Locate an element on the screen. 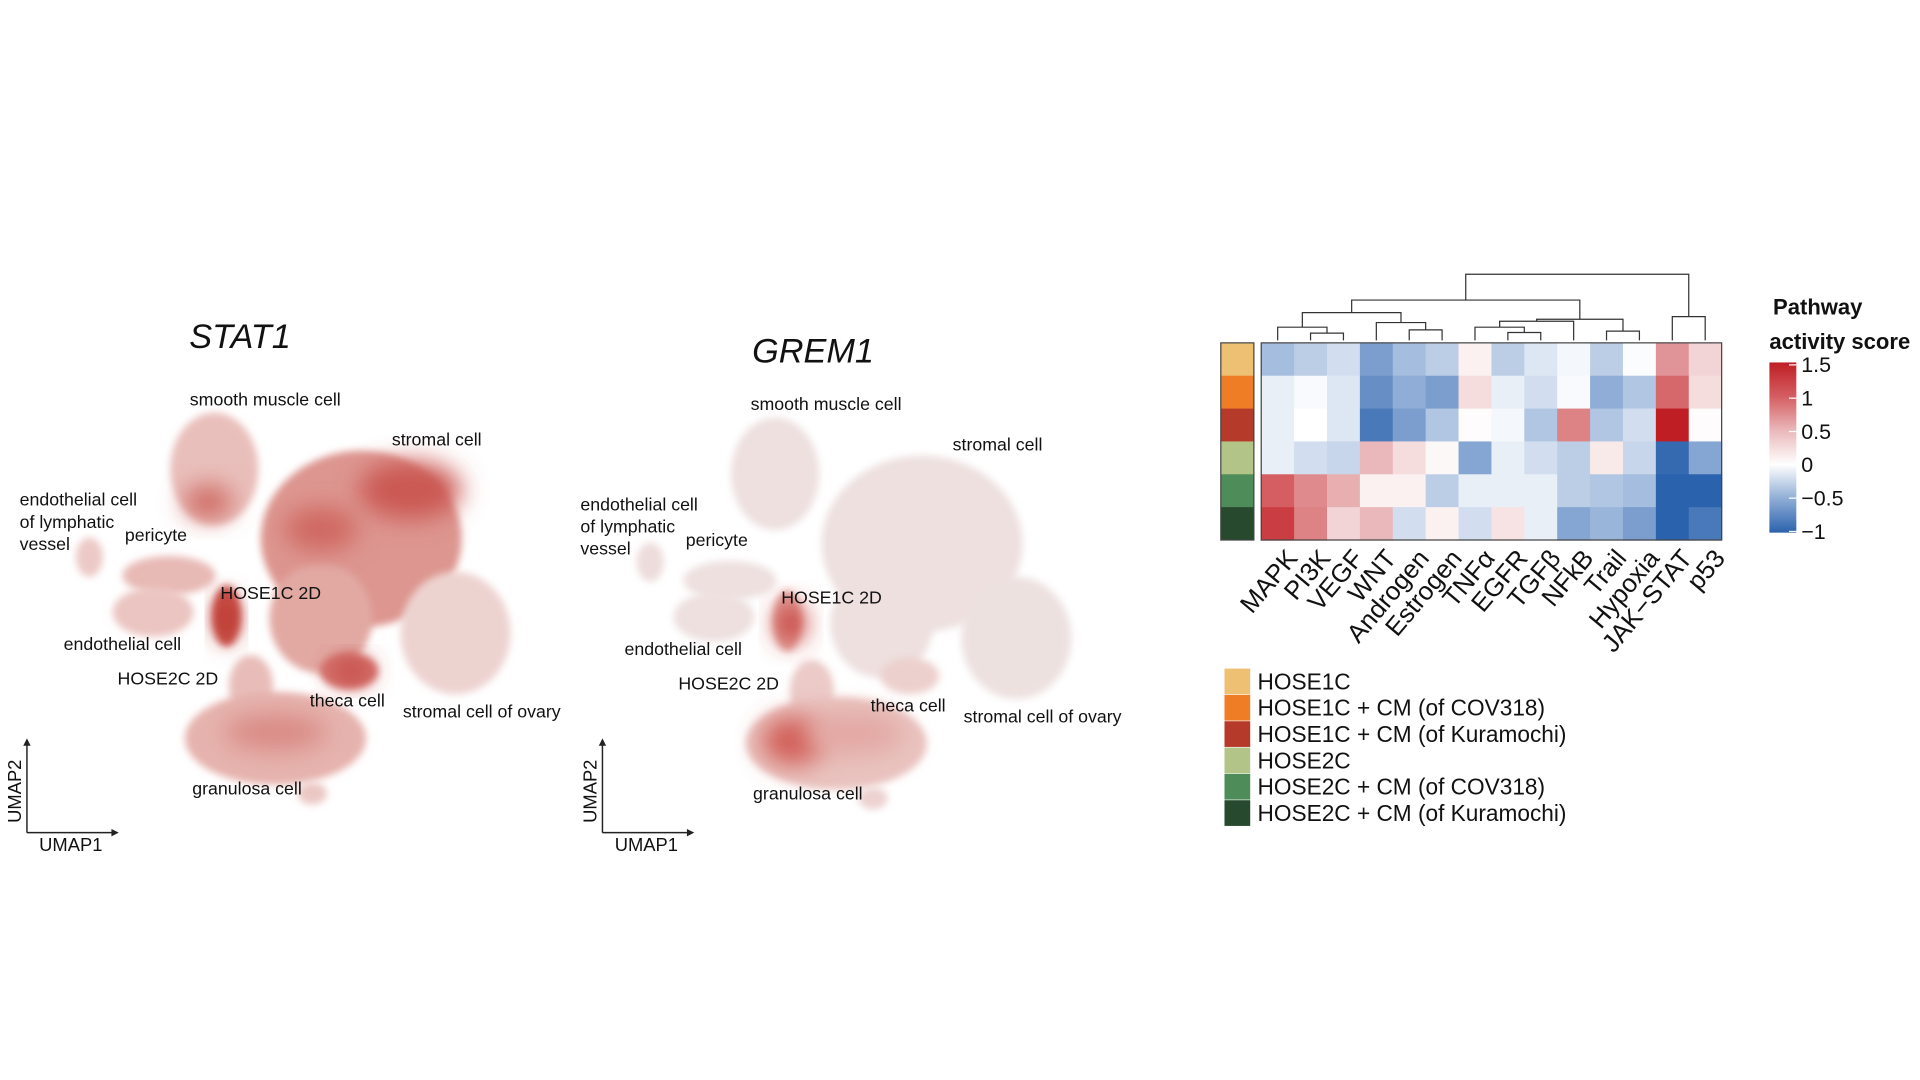 Image resolution: width=1920 pixels, height=1080 pixels. colorbar-tick-label: 1 is located at coordinates (1807, 399).